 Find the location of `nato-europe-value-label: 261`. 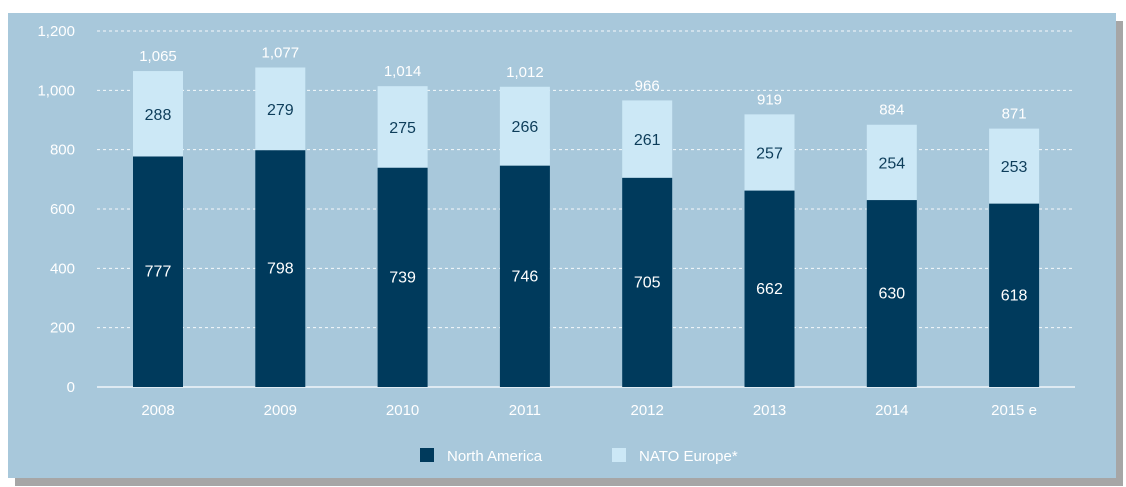

nato-europe-value-label: 261 is located at coordinates (647, 140).